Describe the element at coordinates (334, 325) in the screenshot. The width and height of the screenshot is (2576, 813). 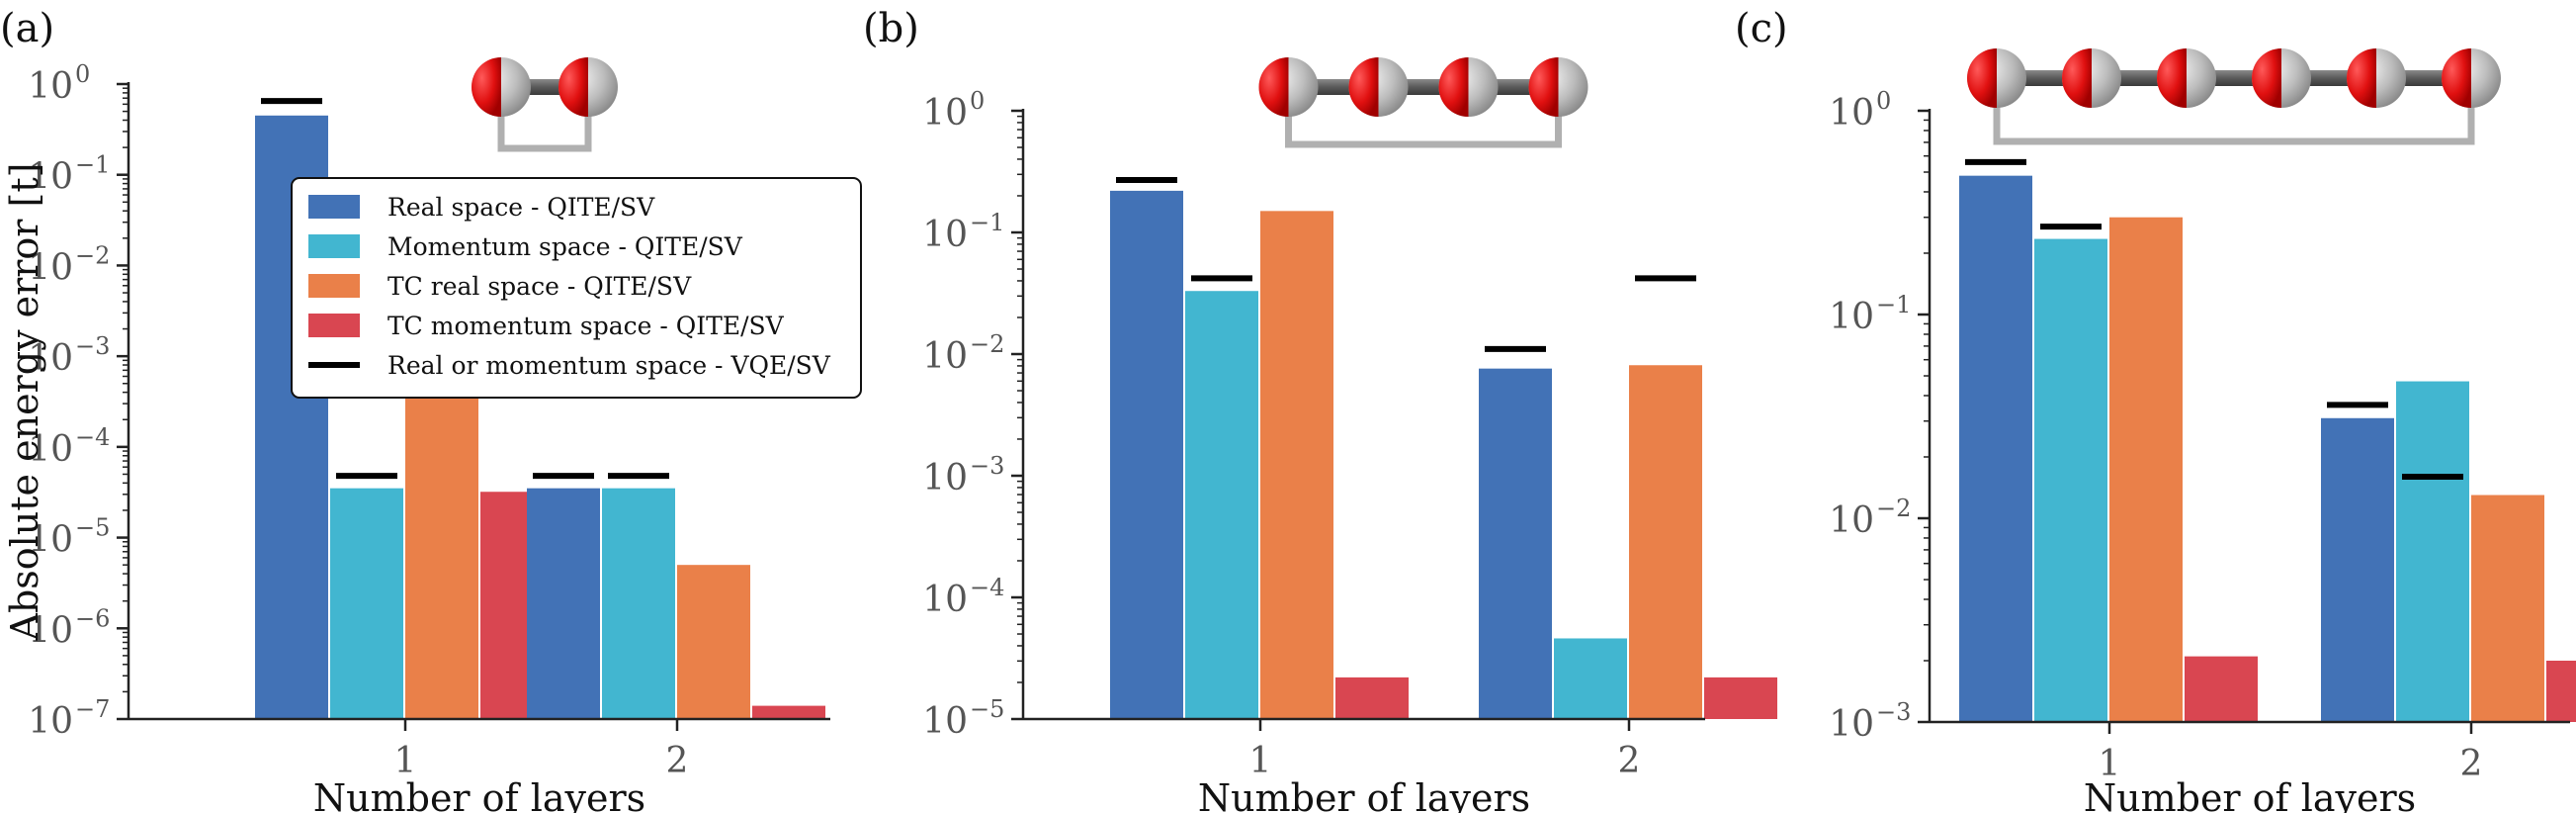
I see `legend-swatch-tc-momentum` at that location.